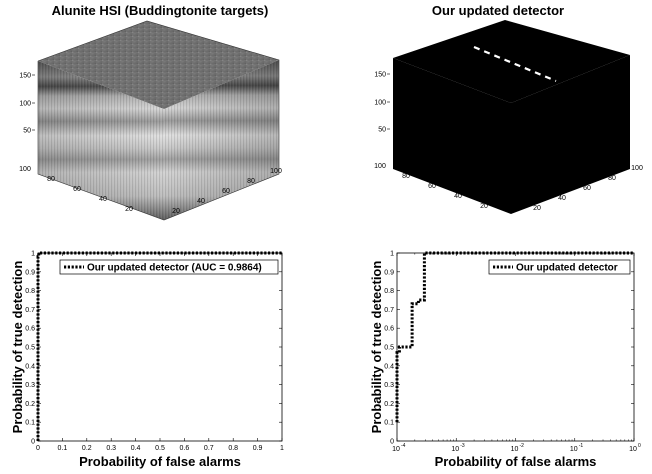 The height and width of the screenshot is (474, 652). I want to click on cube-axes-1: 50 100 150 100 80 60 40 20 20 40 60 80 100, so click(508, 142).